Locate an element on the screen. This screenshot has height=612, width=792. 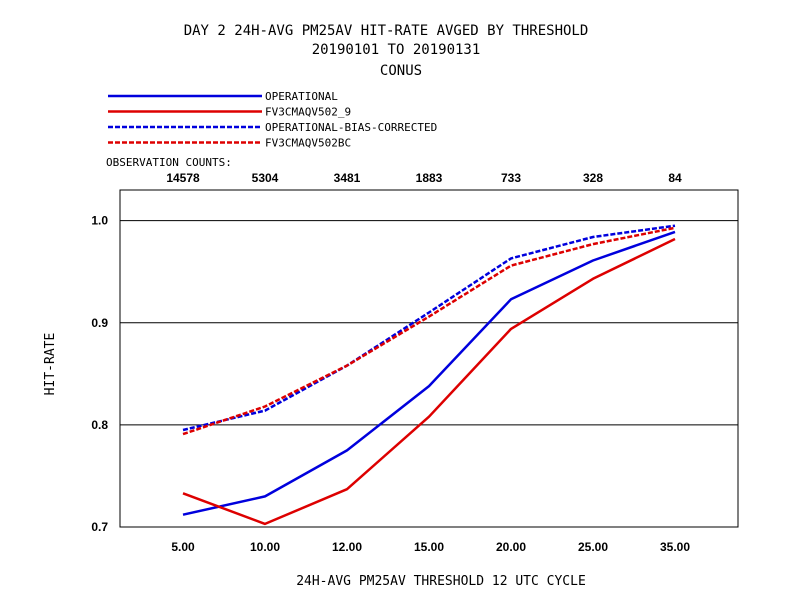
y-axis-label: HIT-RATE is located at coordinates (50, 364).